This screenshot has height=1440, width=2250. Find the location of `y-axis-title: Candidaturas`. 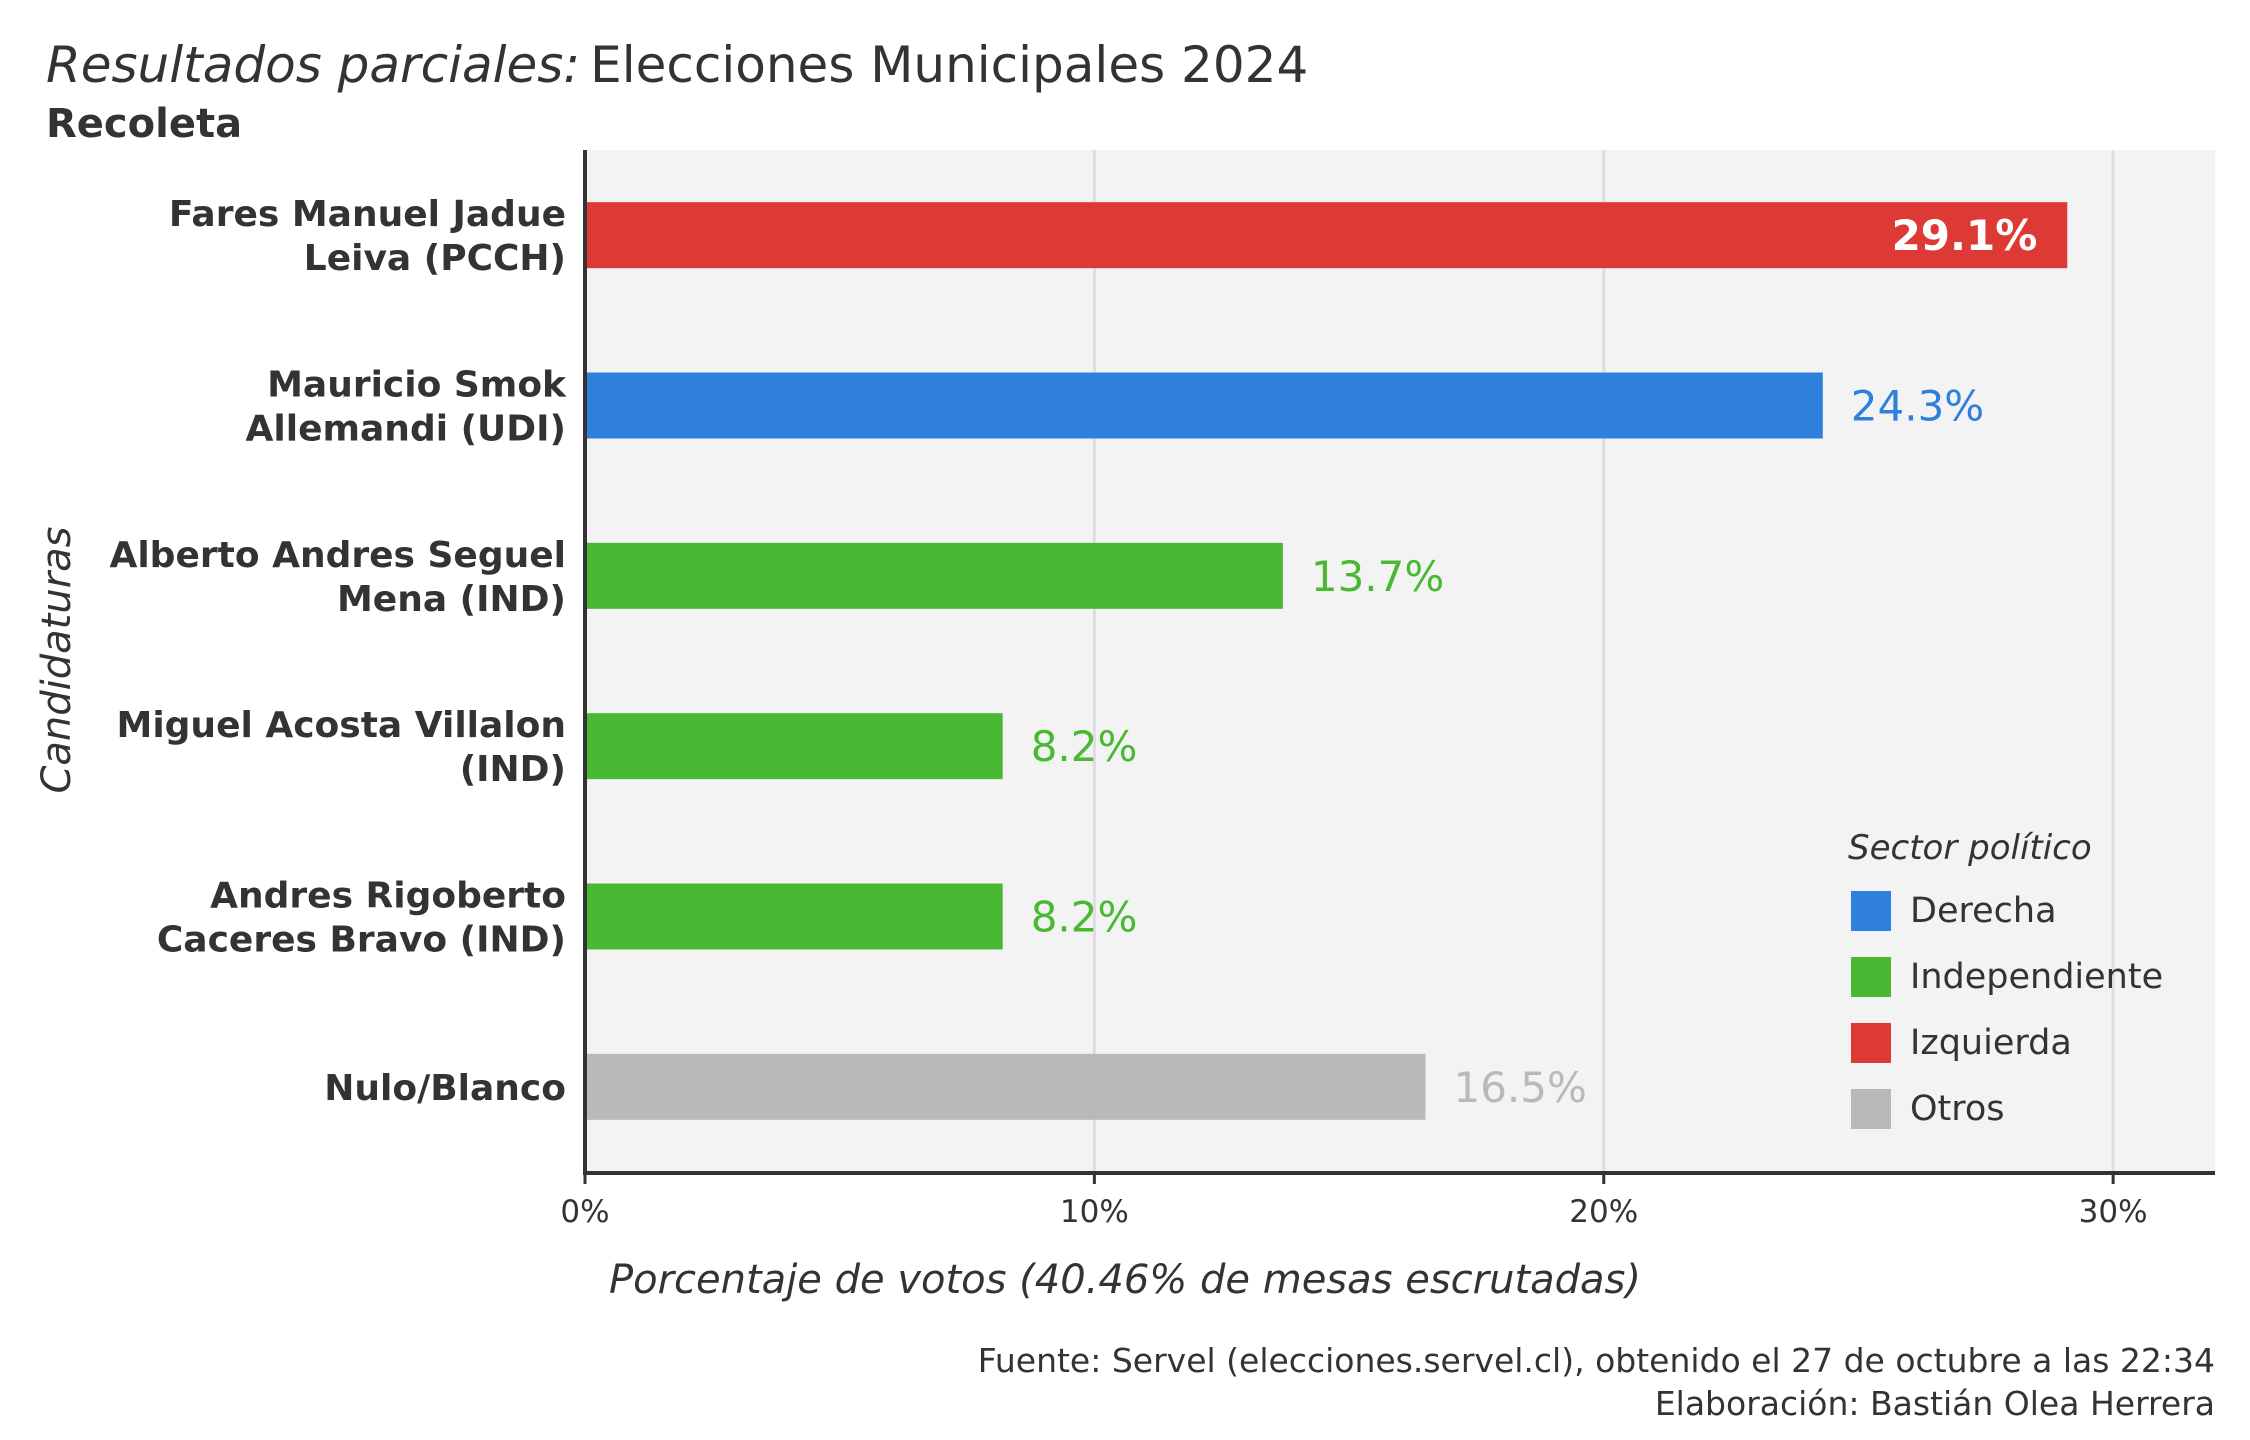

y-axis-title: Candidaturas is located at coordinates (57, 659).